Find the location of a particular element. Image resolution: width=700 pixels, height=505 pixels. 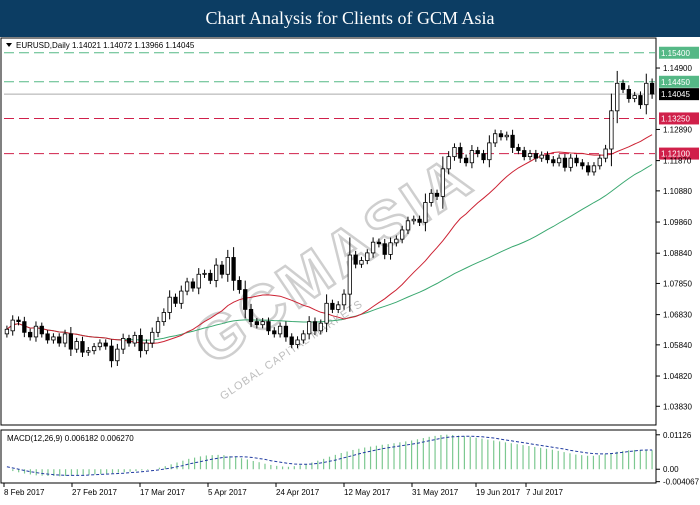

price-tick-label: 1.14900 is located at coordinates (677, 68).